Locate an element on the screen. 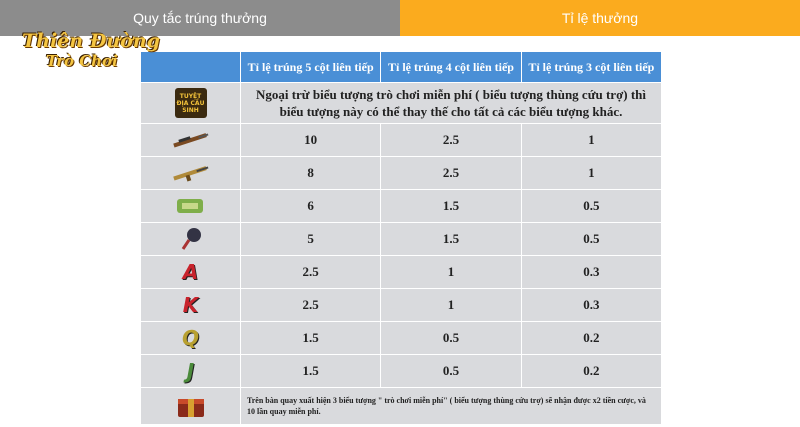 The height and width of the screenshot is (427, 800). icon-cell: A is located at coordinates (190, 272).